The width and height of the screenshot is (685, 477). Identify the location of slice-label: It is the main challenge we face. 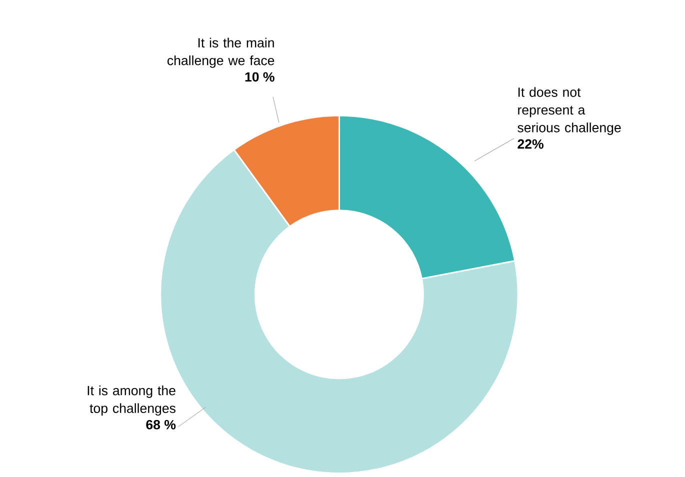
(220, 53).